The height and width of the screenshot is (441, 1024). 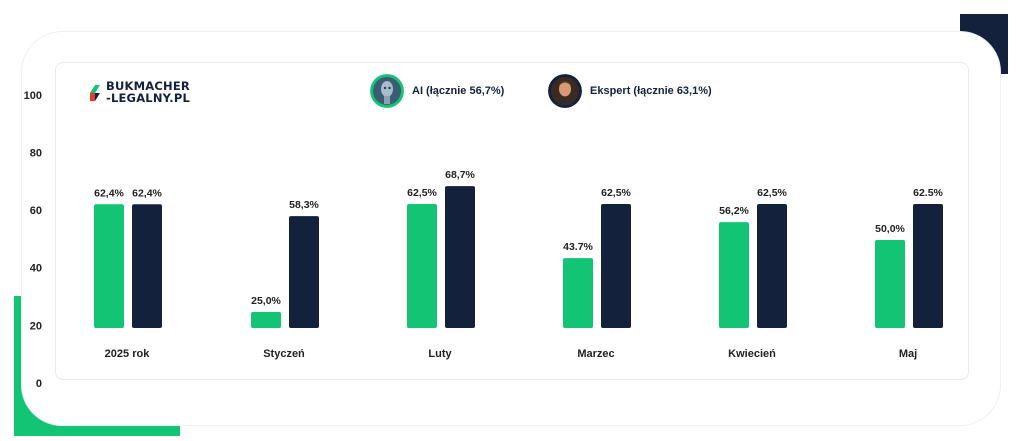 I want to click on y-axis: 0 20 40 60 80 100, so click(x=33, y=240).